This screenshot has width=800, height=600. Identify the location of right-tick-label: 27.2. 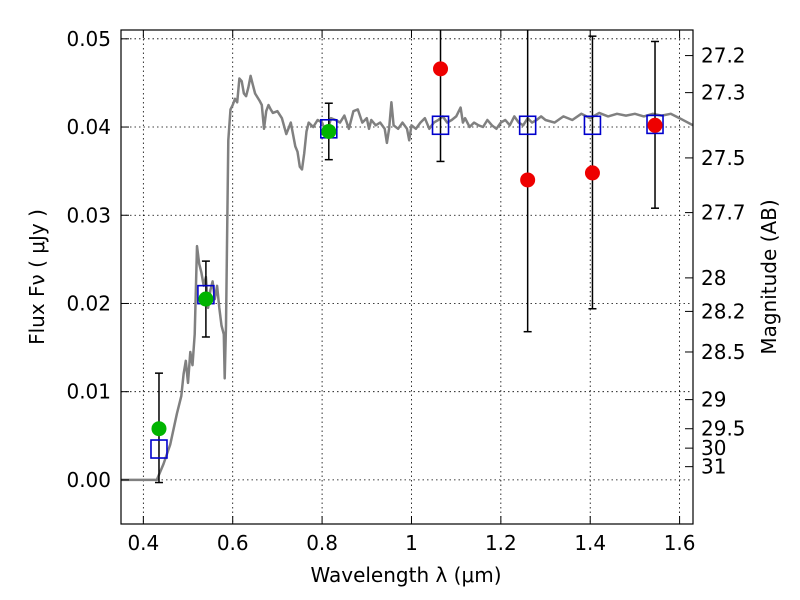
(723, 56).